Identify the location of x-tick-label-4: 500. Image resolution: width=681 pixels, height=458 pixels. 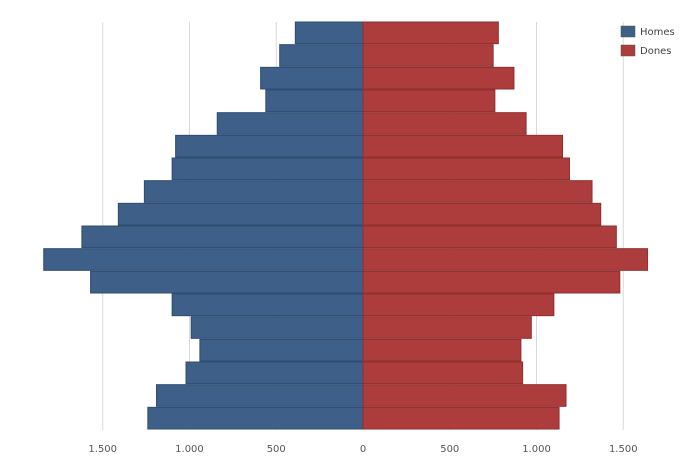
(449, 449).